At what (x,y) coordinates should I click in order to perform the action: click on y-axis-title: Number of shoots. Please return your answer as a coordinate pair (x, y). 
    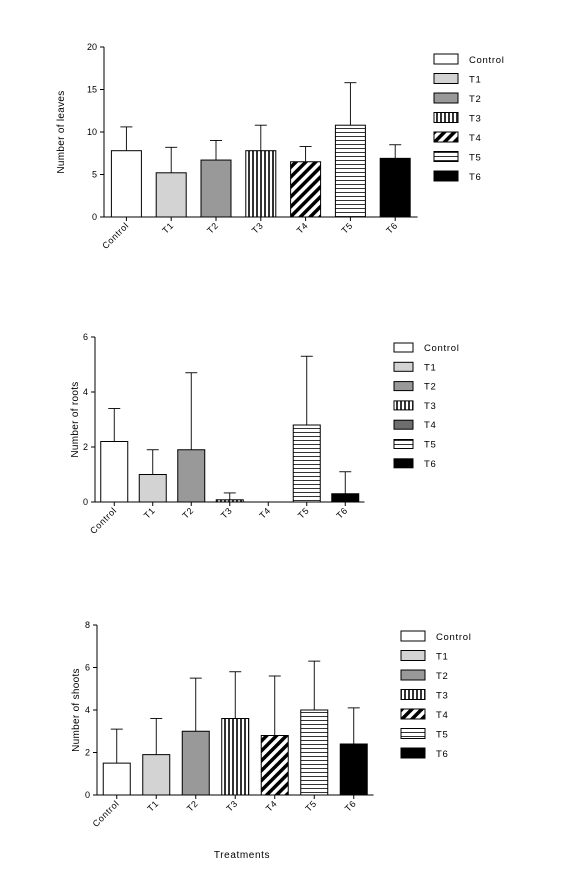
    Looking at the image, I should click on (76, 710).